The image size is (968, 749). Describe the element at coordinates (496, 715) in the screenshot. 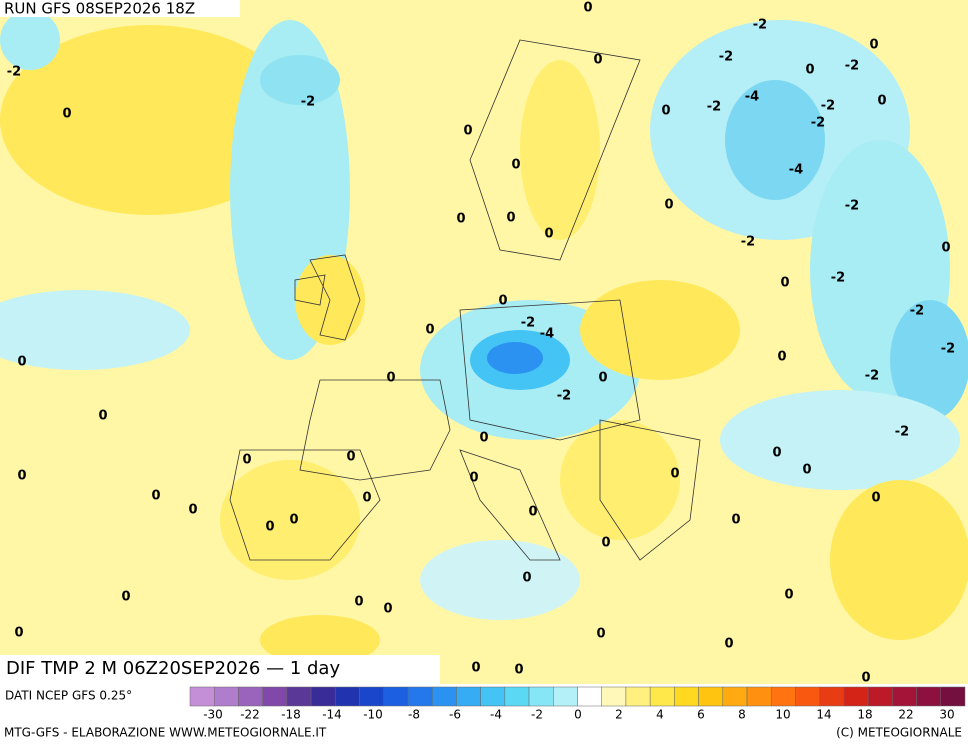

I see `colorbar-tick-label: -4` at that location.